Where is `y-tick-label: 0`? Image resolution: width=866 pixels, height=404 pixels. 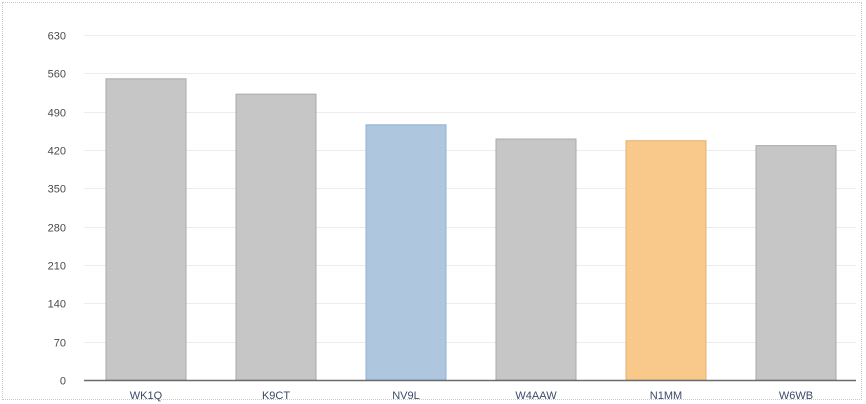
y-tick-label: 0 is located at coordinates (63, 382).